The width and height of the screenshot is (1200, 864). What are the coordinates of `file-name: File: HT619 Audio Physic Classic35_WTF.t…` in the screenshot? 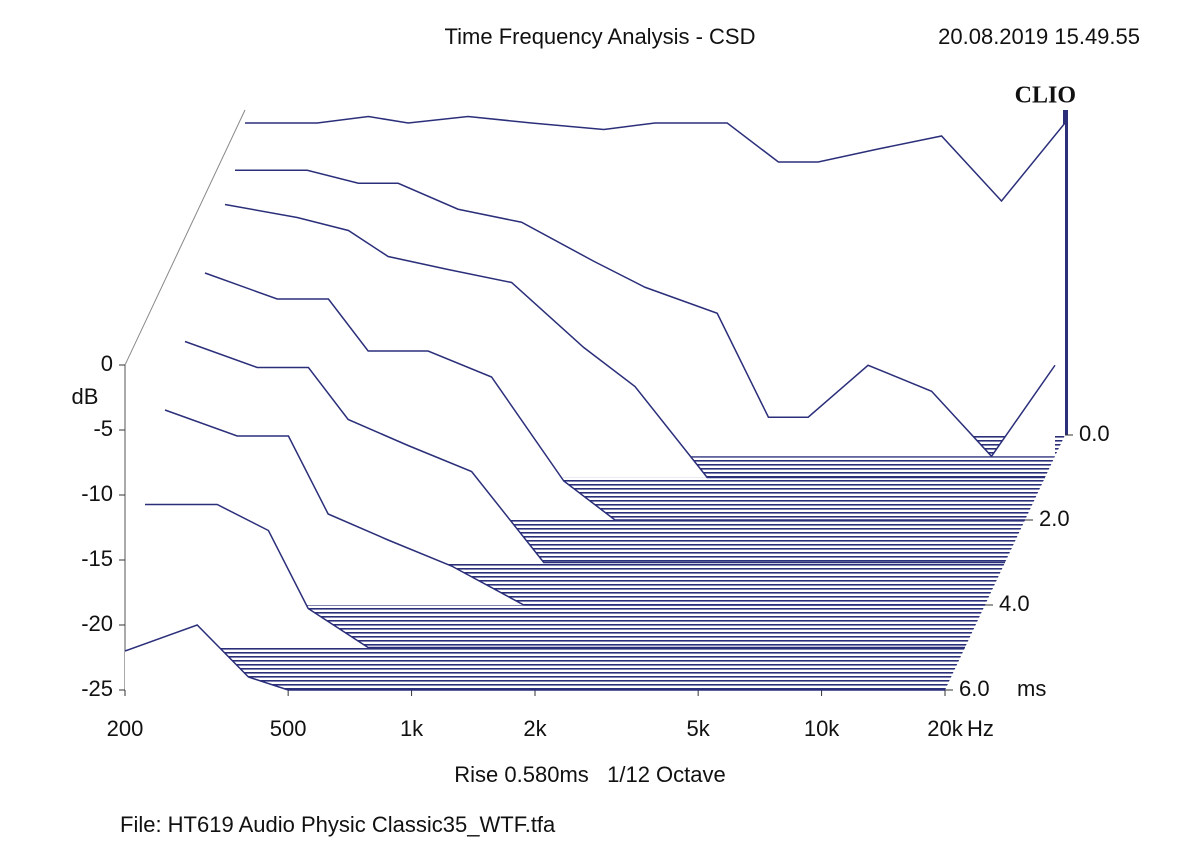 It's located at (338, 824).